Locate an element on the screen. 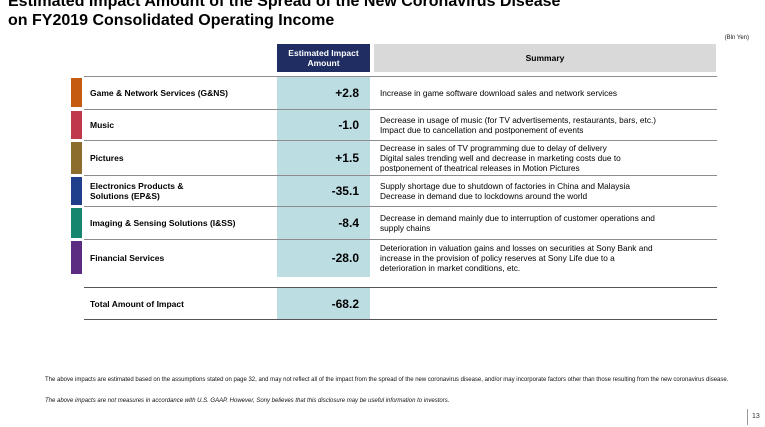  segment-name-line1: Electronics Products & is located at coordinates (137, 186).